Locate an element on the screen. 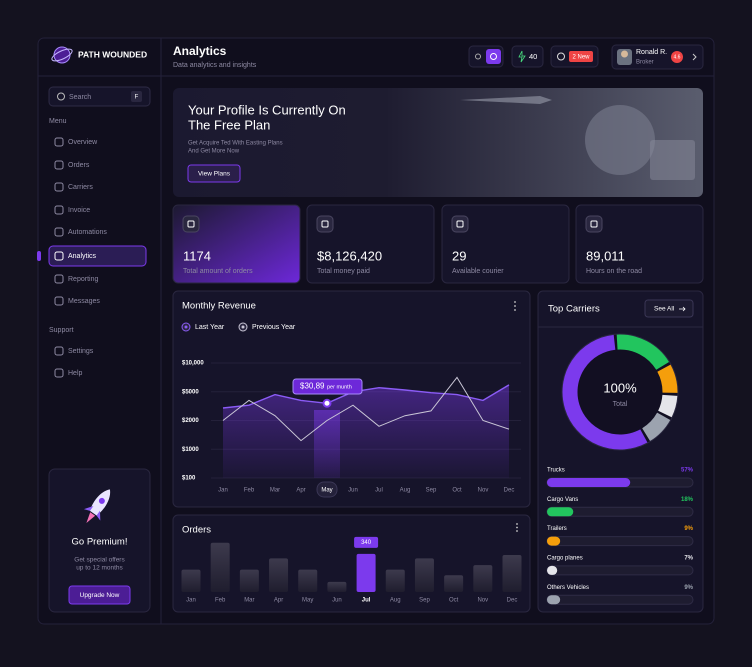 This screenshot has height=667, width=752. carrier-value: 9% is located at coordinates (688, 529).